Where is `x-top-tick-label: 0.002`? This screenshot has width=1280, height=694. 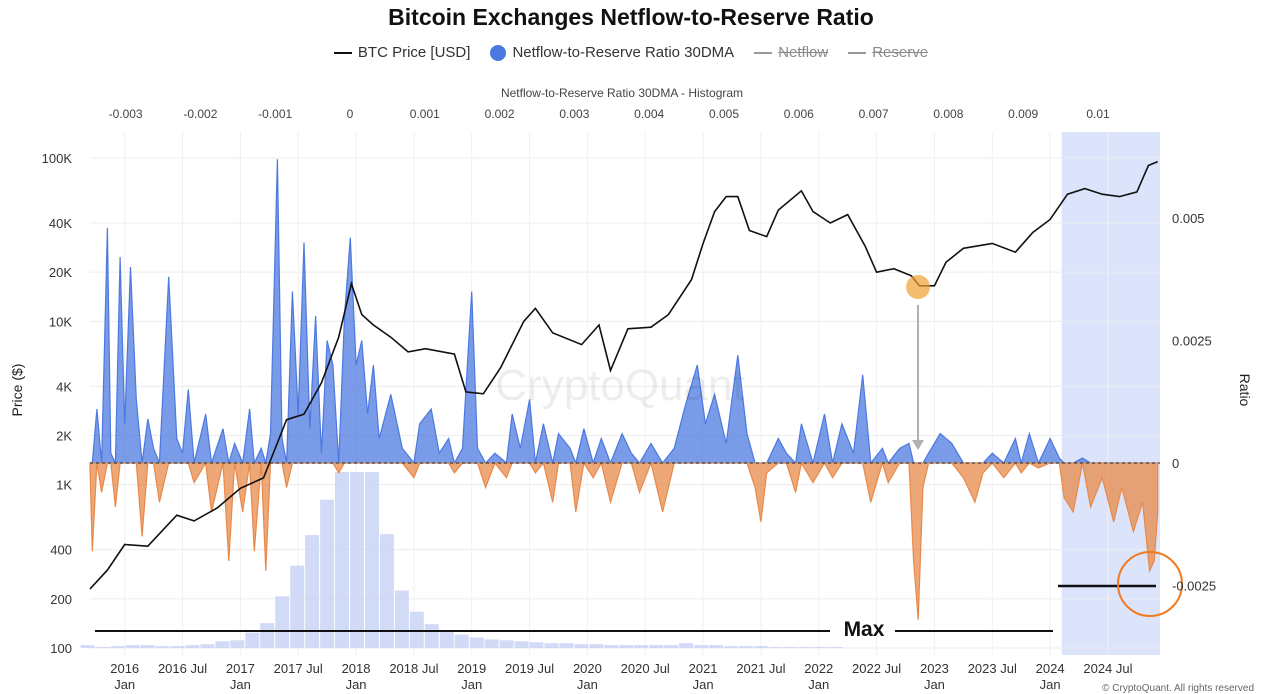
x-top-tick-label: 0.002 is located at coordinates (500, 114).